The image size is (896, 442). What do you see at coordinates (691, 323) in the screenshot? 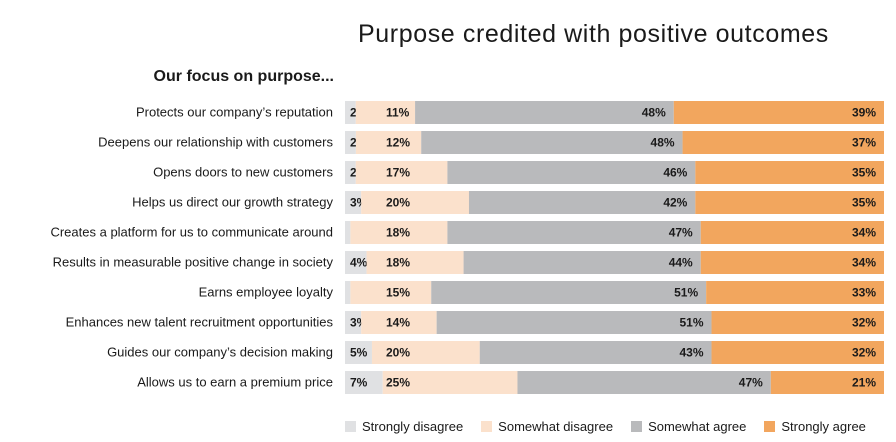
I see `data-label-somewhat-agree-8: 51%` at bounding box center [691, 323].